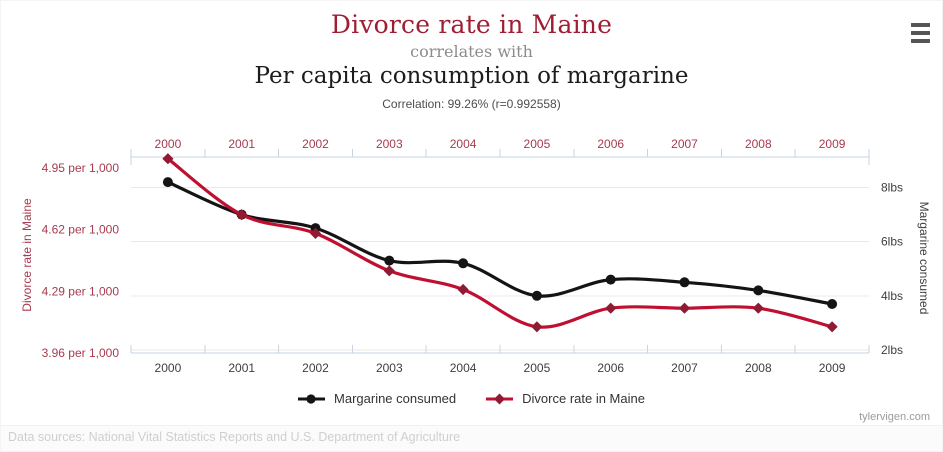 This screenshot has height=452, width=943. I want to click on right-axis-title: Margarine consumed, so click(924, 258).